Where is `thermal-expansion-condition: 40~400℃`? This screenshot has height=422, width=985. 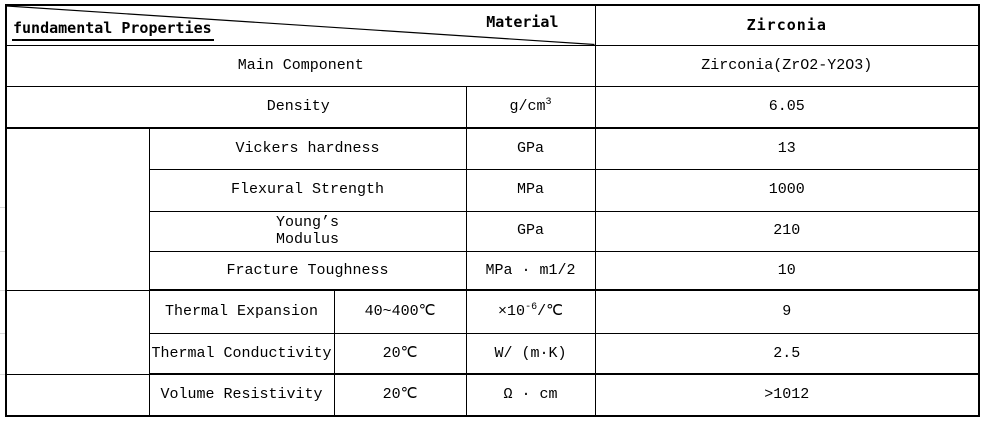
thermal-expansion-condition: 40~400℃ is located at coordinates (400, 311).